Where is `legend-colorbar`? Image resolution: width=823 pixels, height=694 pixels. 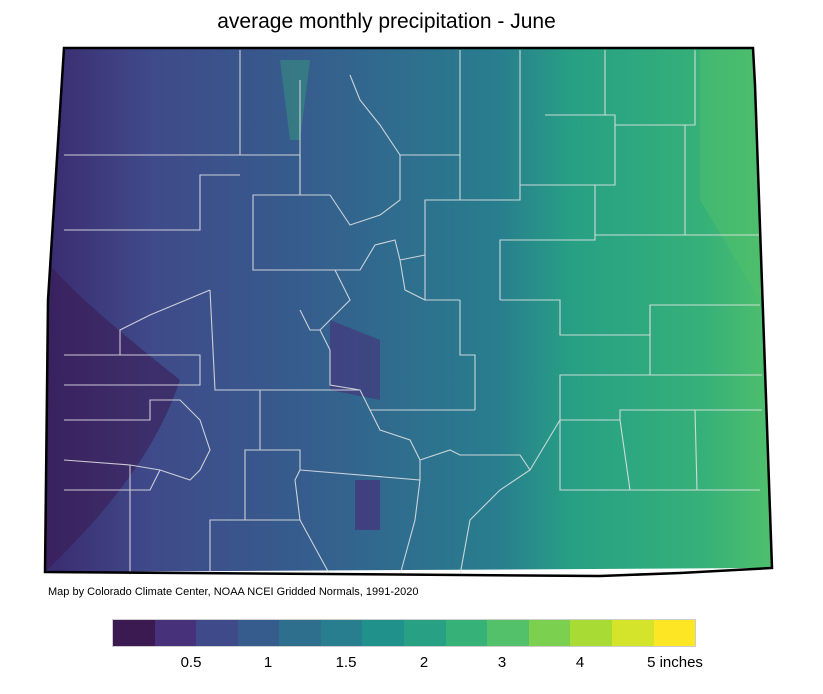
legend-colorbar is located at coordinates (404, 633).